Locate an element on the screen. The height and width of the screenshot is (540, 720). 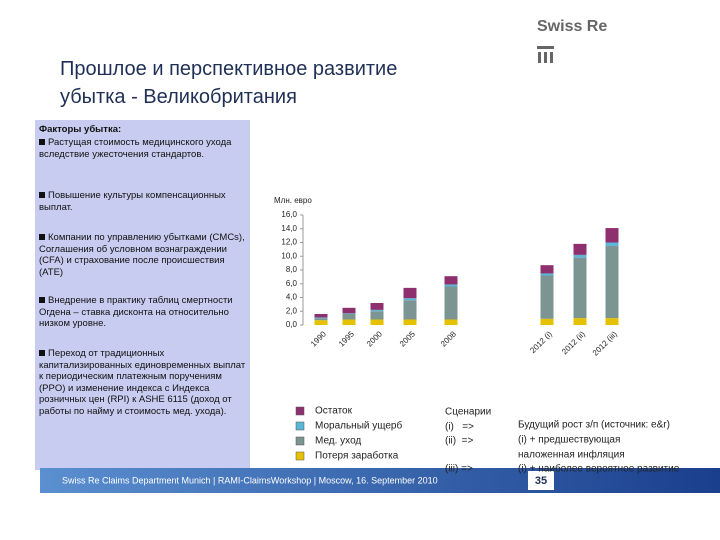
scenario: (i) => is located at coordinates (459, 427).